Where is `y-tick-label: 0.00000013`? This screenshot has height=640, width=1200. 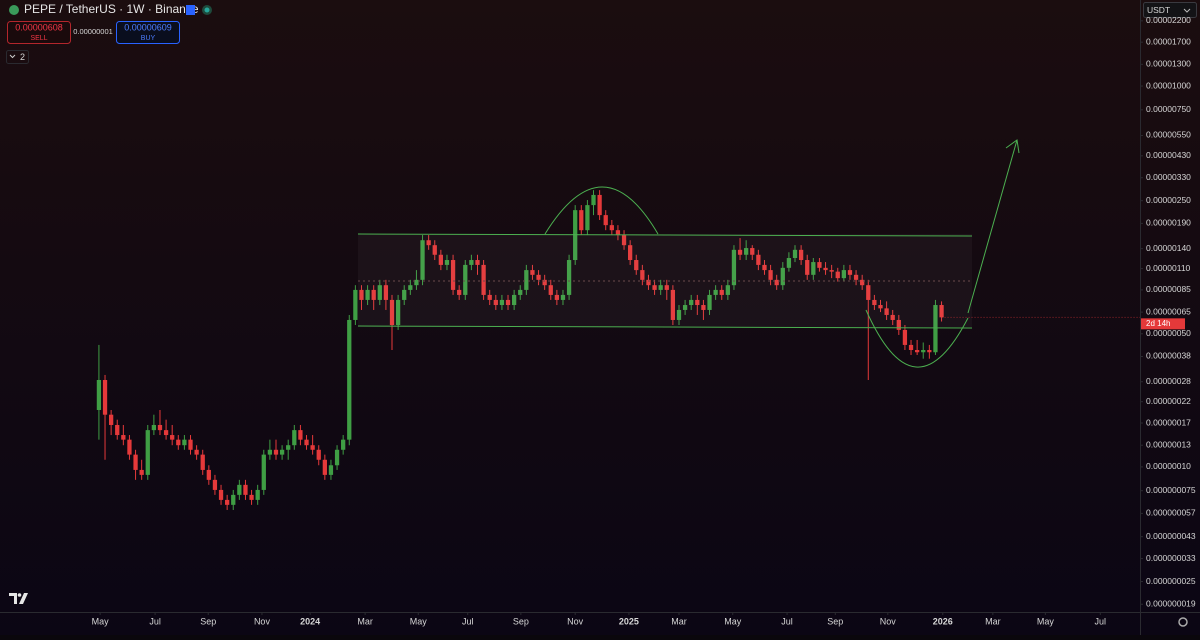 y-tick-label: 0.00000013 is located at coordinates (1168, 444).